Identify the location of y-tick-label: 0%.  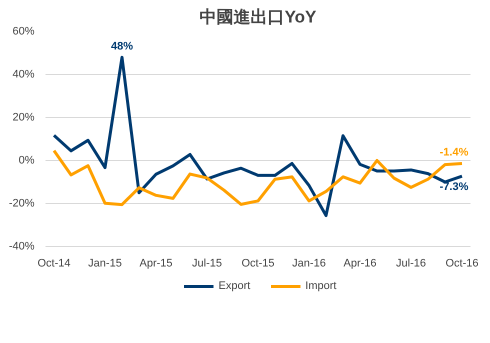
(26, 160).